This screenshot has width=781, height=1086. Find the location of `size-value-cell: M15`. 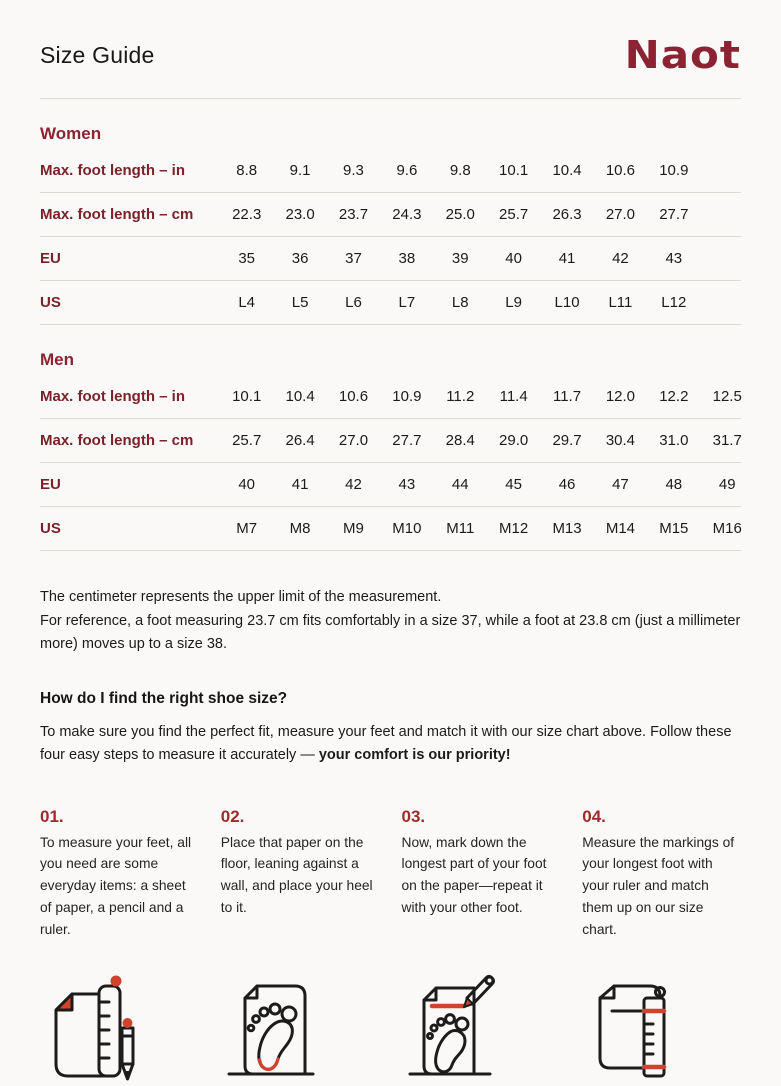

size-value-cell: M15 is located at coordinates (674, 528).